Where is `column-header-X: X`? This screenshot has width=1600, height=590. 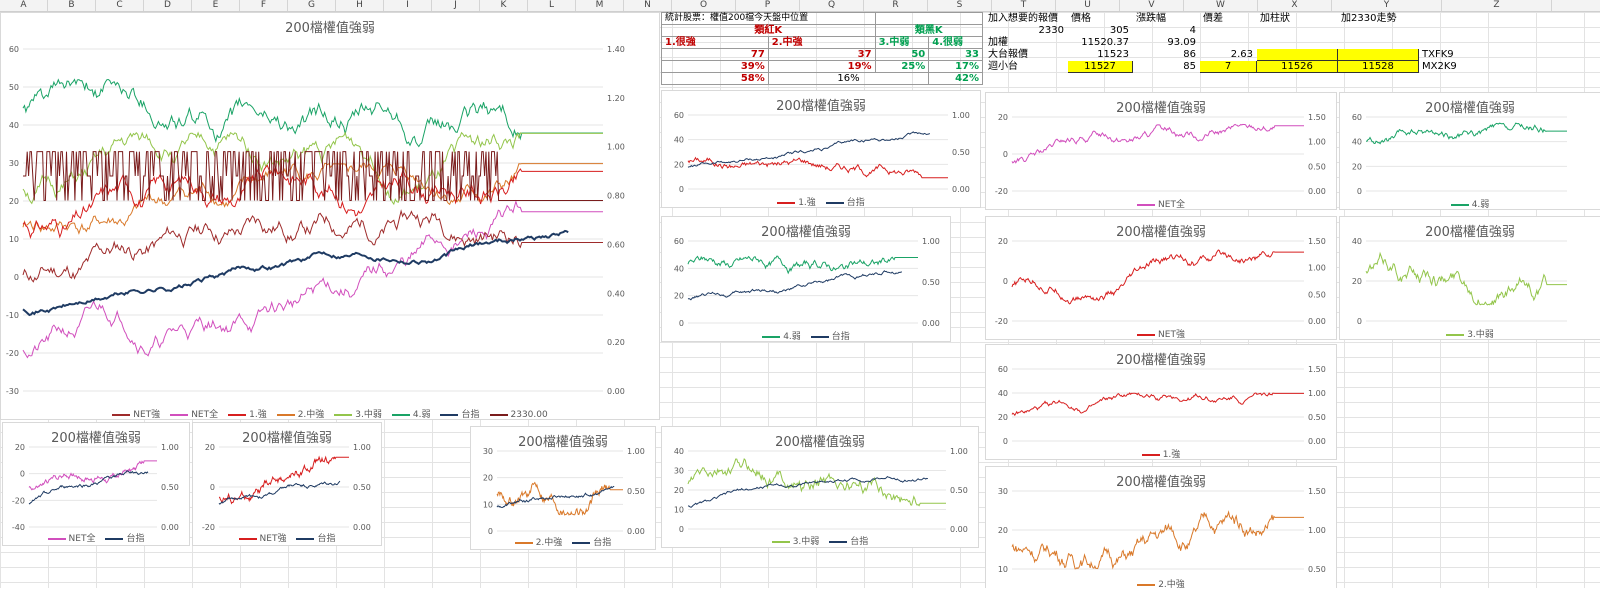
column-header-X: X is located at coordinates (1295, 5).